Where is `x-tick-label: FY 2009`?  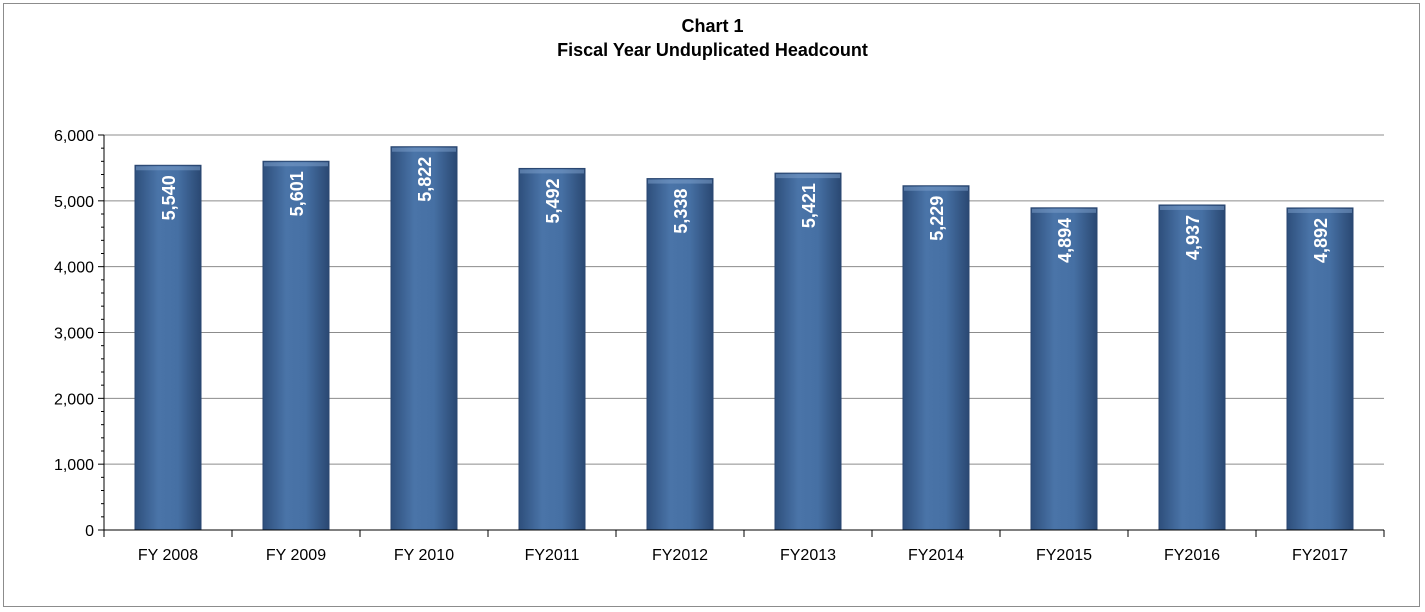 x-tick-label: FY 2009 is located at coordinates (296, 555).